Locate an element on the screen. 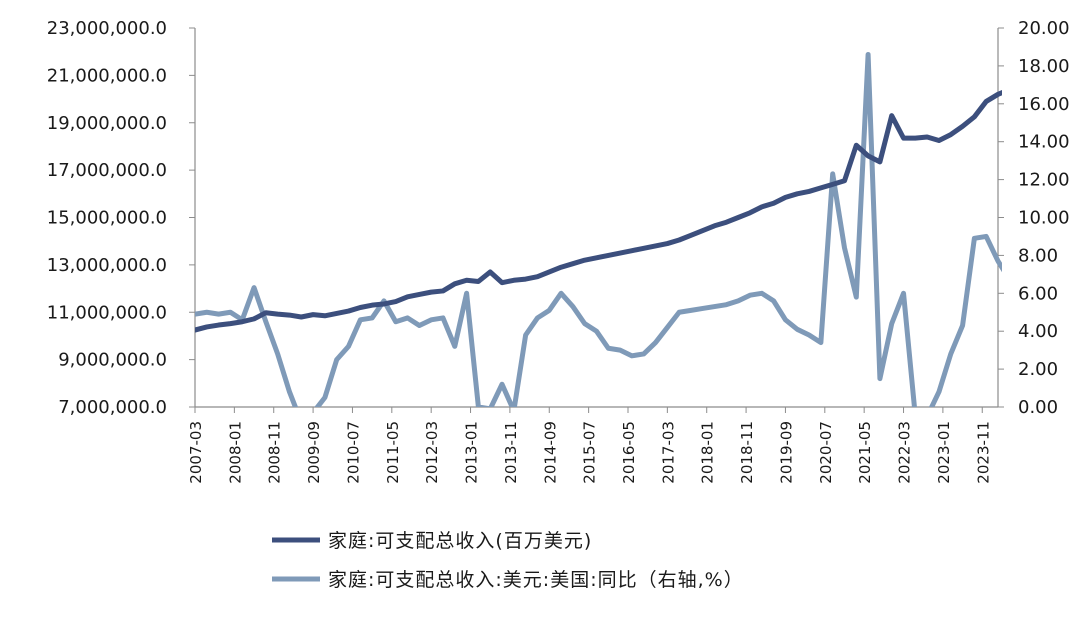 This screenshot has width=1080, height=622. right-tick-label: 18.00 is located at coordinates (1044, 66).